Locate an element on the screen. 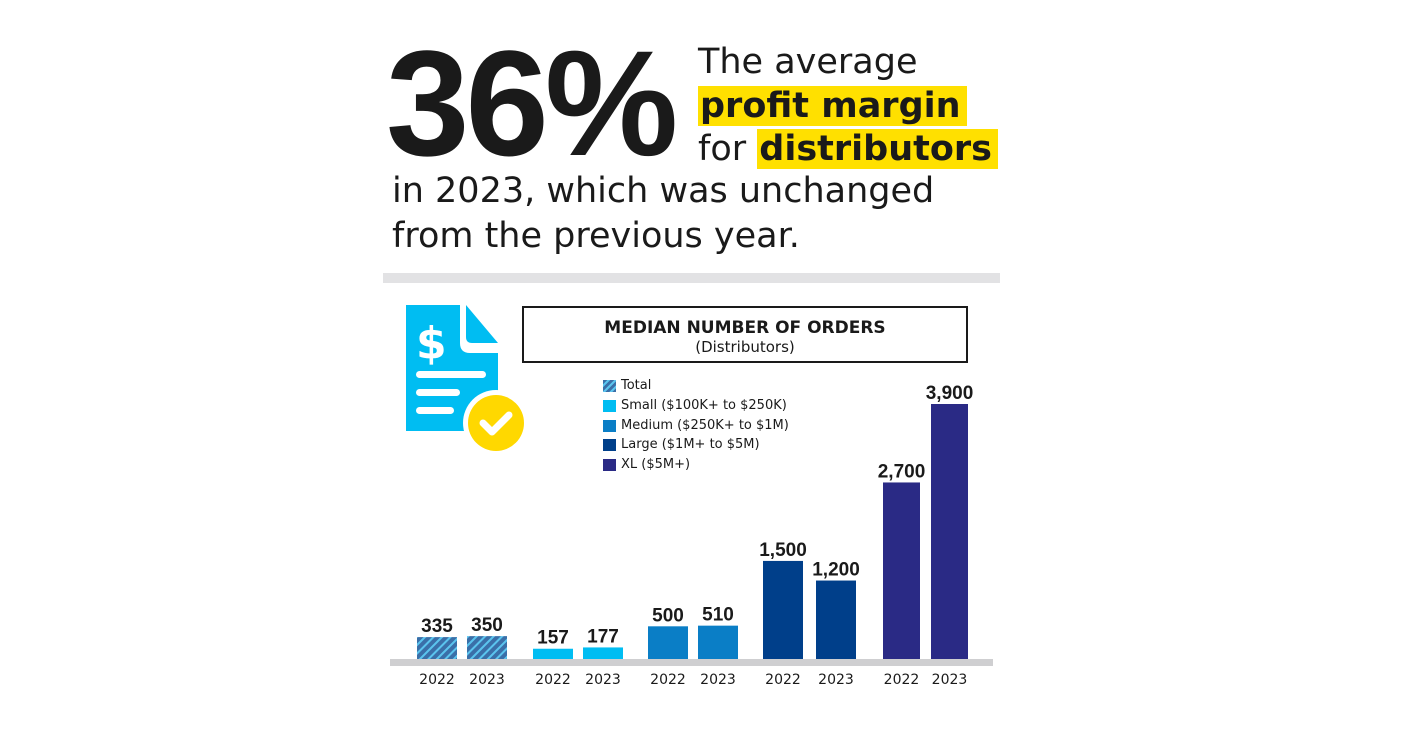 This screenshot has height=734, width=1402. legend-label: Medium ($250K+ to $1M) is located at coordinates (705, 425).